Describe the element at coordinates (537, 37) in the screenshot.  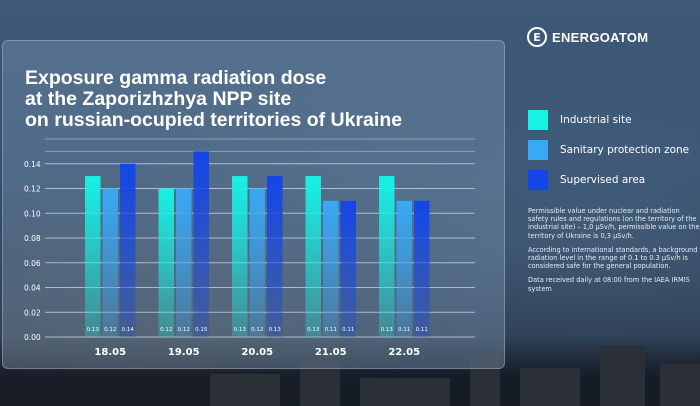
I see `energoatom-logo-icon: Е` at that location.